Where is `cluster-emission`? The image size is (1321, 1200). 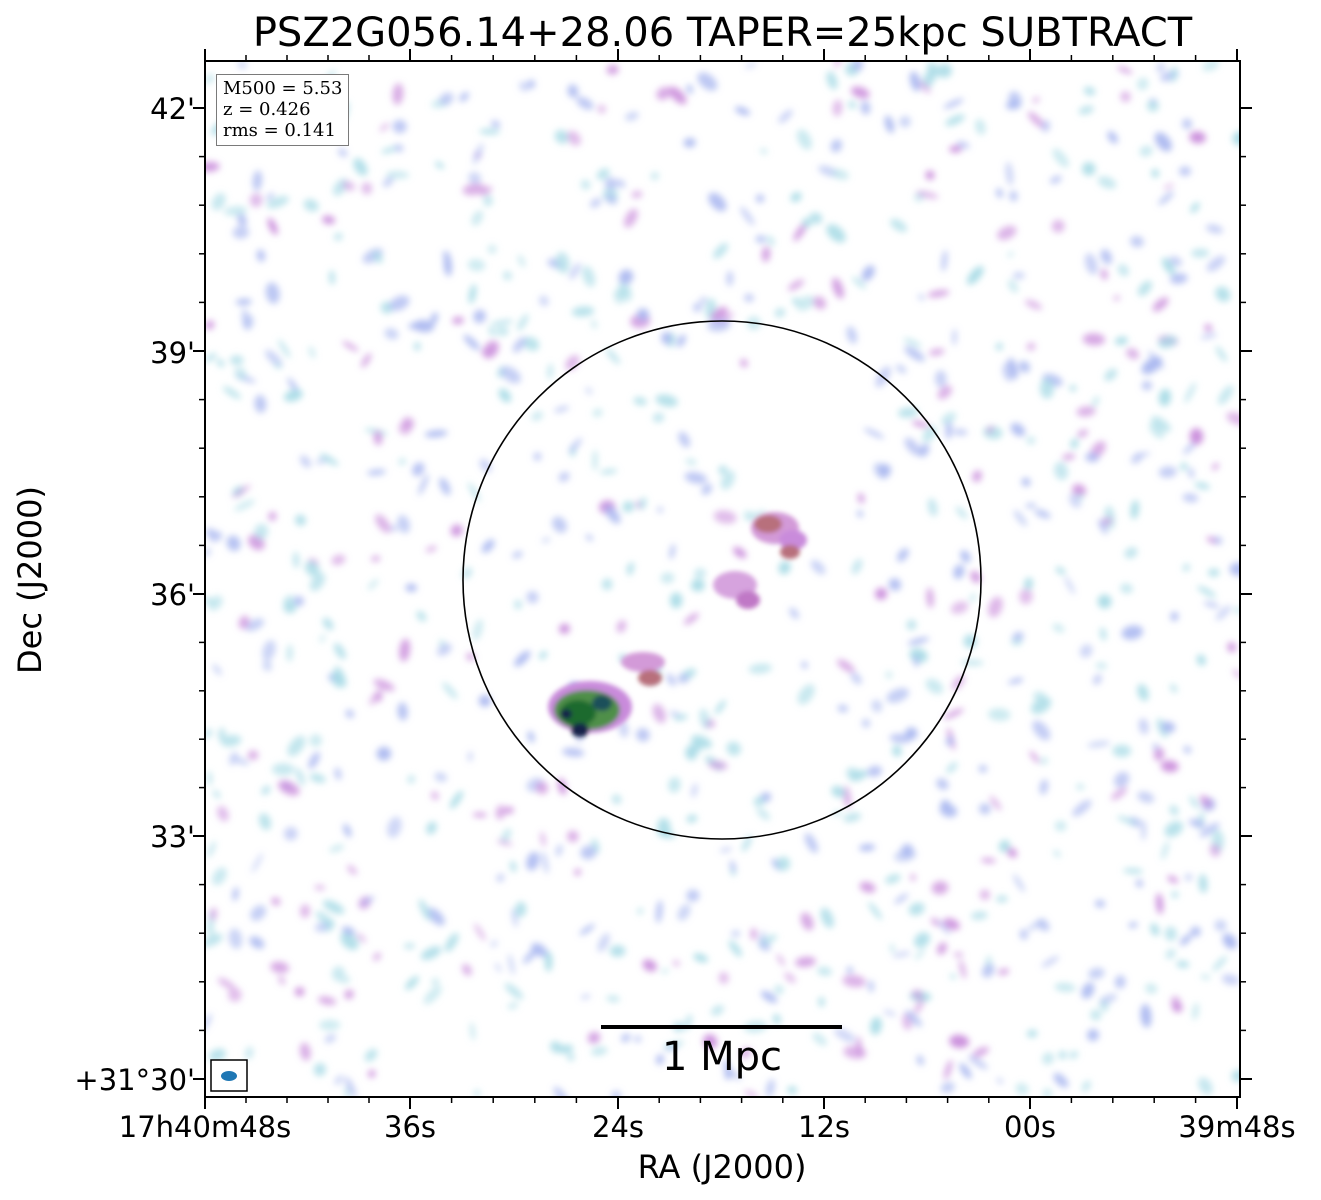
cluster-emission is located at coordinates (677, 624).